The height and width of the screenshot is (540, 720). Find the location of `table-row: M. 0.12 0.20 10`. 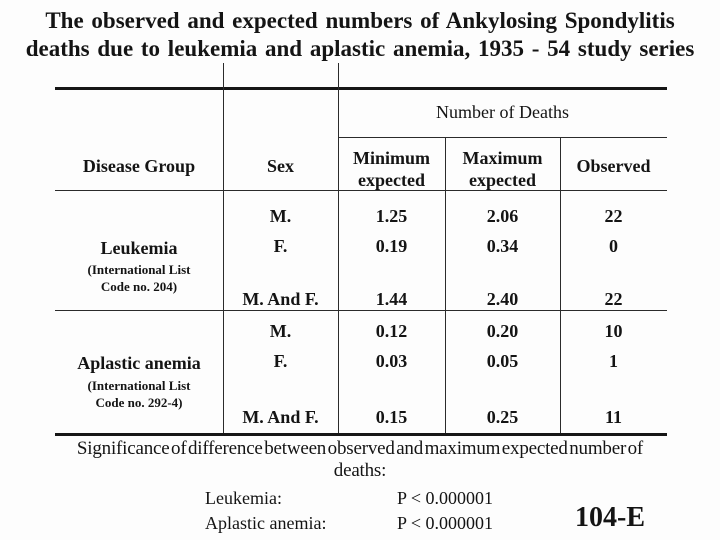

table-row: M. 0.12 0.20 10 is located at coordinates (360, 332).